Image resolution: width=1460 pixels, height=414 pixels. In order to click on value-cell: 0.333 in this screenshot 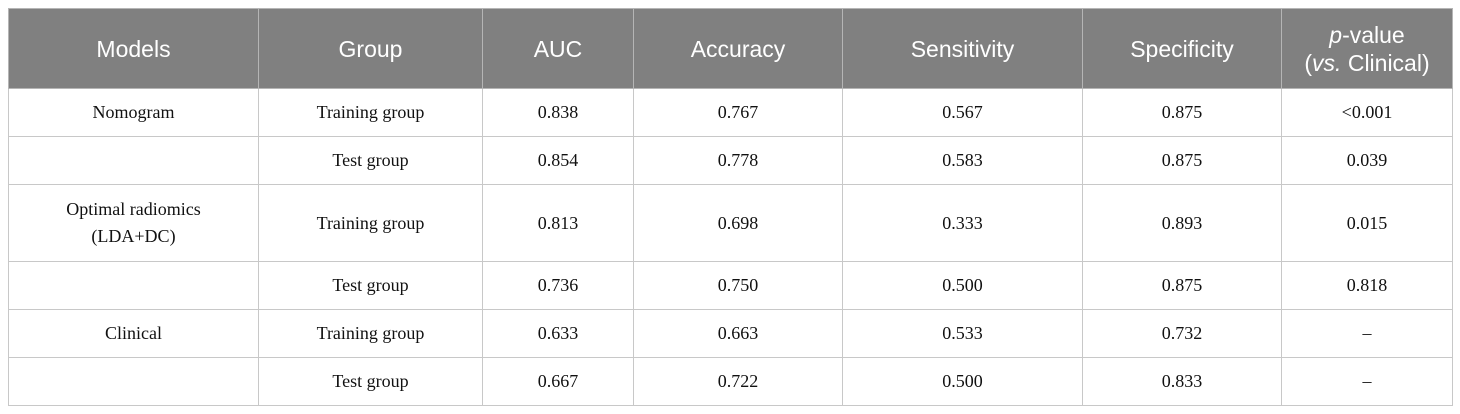, I will do `click(962, 223)`.